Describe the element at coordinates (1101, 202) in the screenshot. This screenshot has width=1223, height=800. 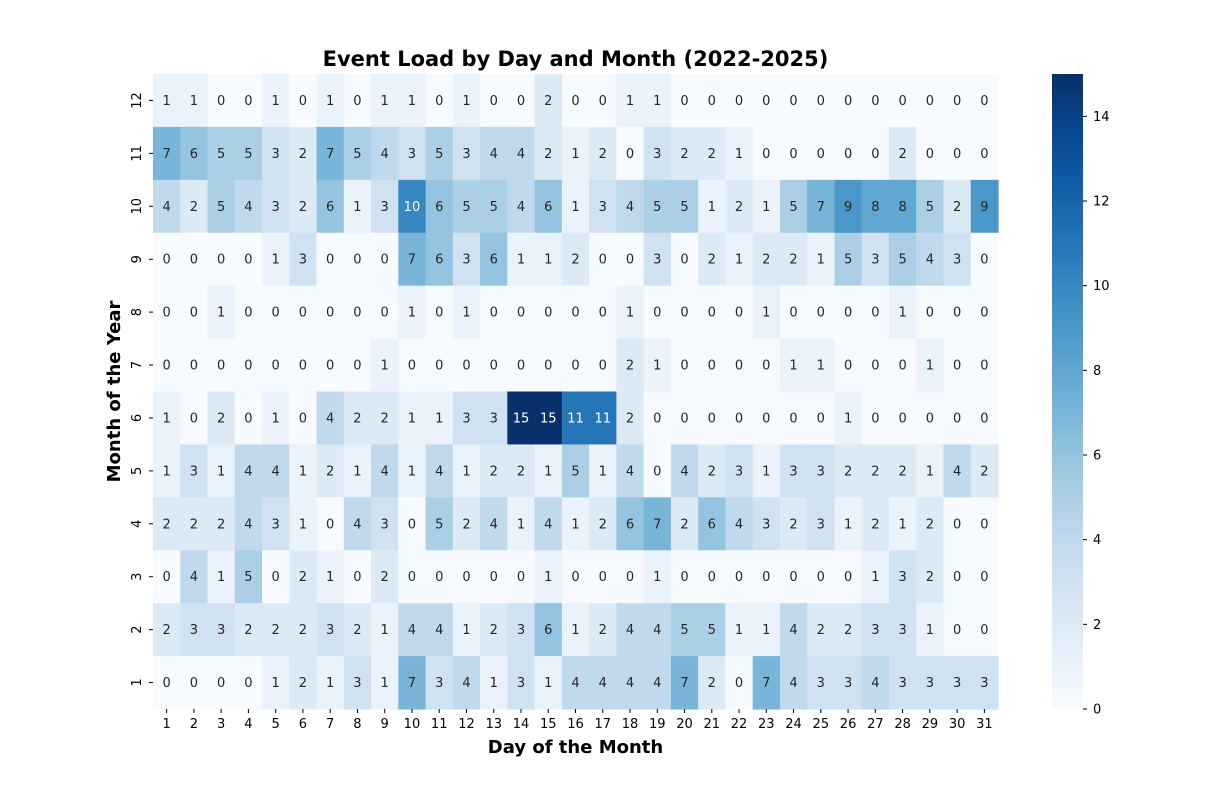
I see `colorbar-tick-label: 12` at that location.